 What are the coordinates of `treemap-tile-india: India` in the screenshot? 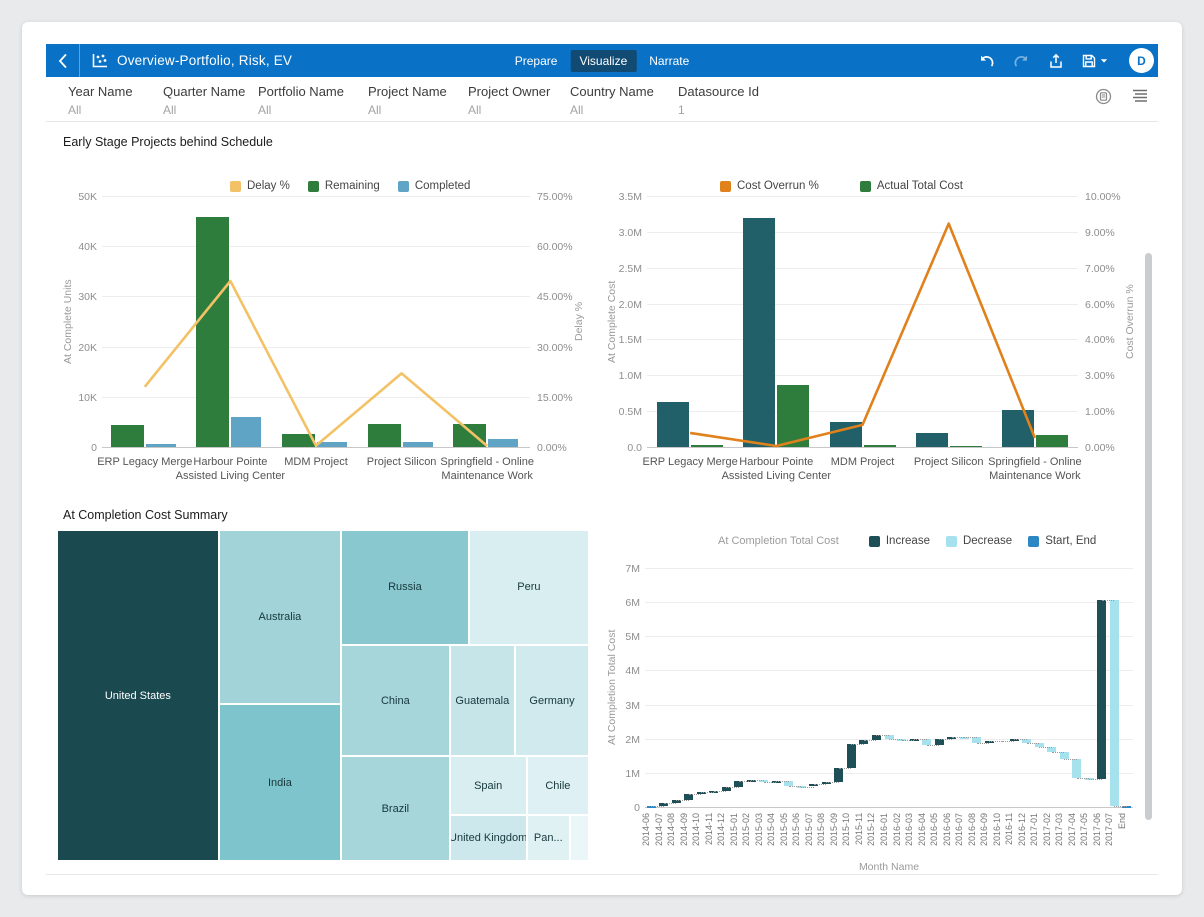 It's located at (280, 782).